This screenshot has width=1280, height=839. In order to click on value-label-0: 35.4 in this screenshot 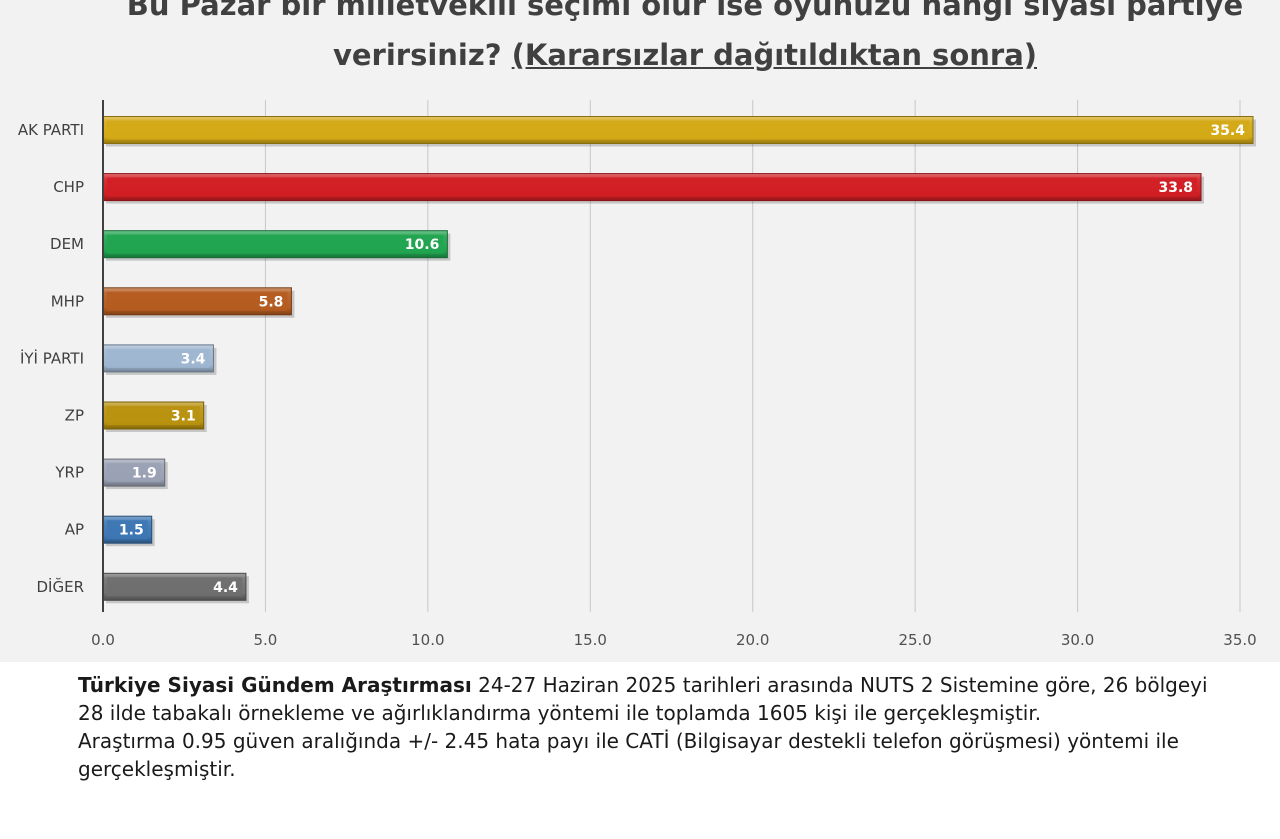, I will do `click(1227, 131)`.